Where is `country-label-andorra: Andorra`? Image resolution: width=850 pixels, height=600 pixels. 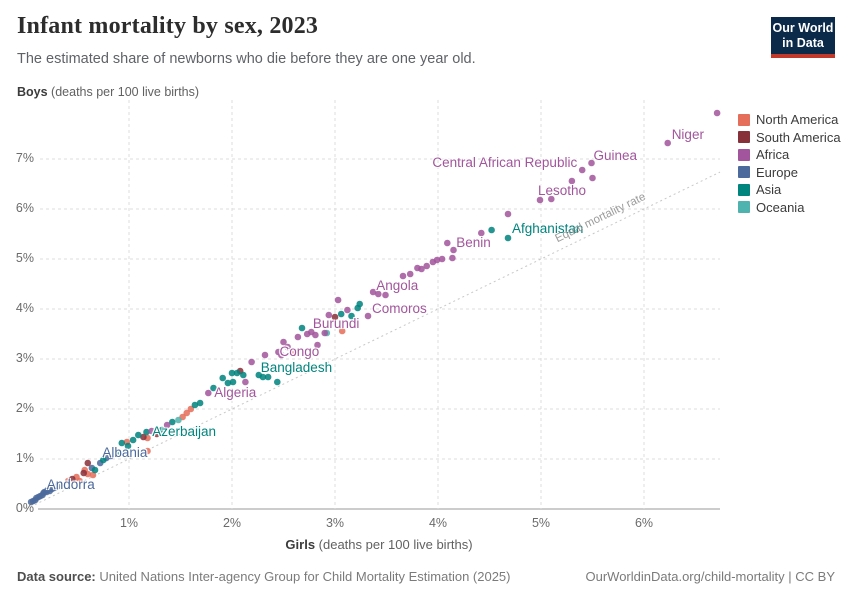
country-label-andorra: Andorra is located at coordinates (70, 484).